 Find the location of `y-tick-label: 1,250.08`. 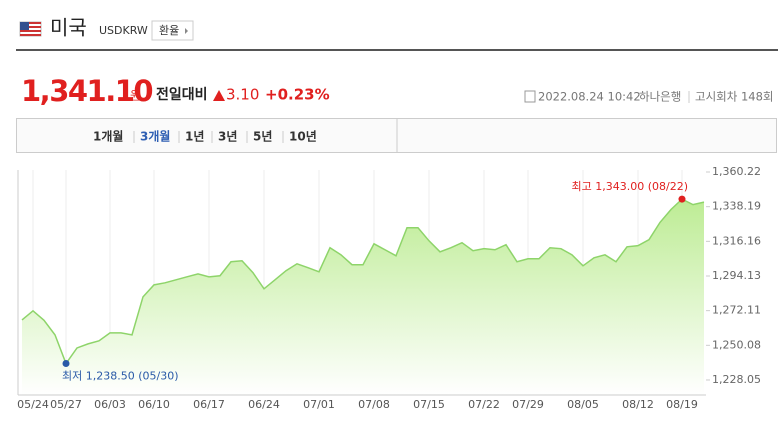

y-tick-label: 1,250.08 is located at coordinates (736, 344).